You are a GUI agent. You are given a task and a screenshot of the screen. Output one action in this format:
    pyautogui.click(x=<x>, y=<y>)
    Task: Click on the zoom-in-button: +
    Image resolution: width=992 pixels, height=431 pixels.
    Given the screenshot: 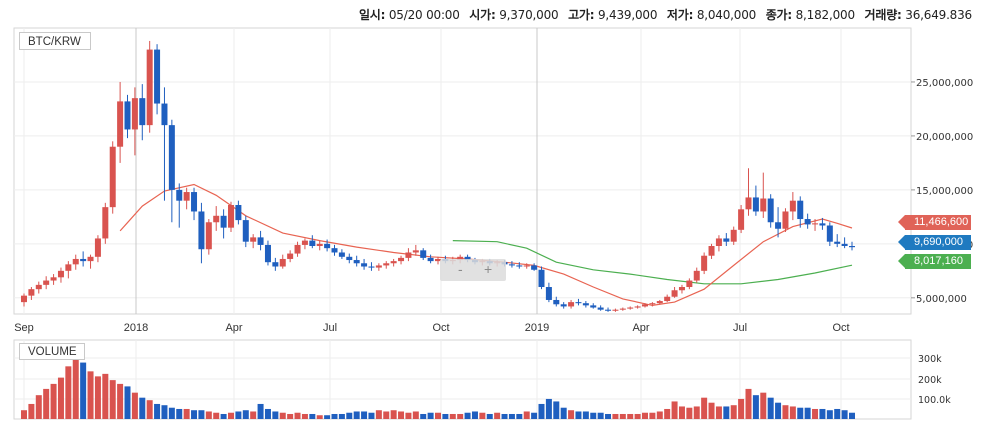 What is the action you would take?
    pyautogui.click(x=488, y=269)
    